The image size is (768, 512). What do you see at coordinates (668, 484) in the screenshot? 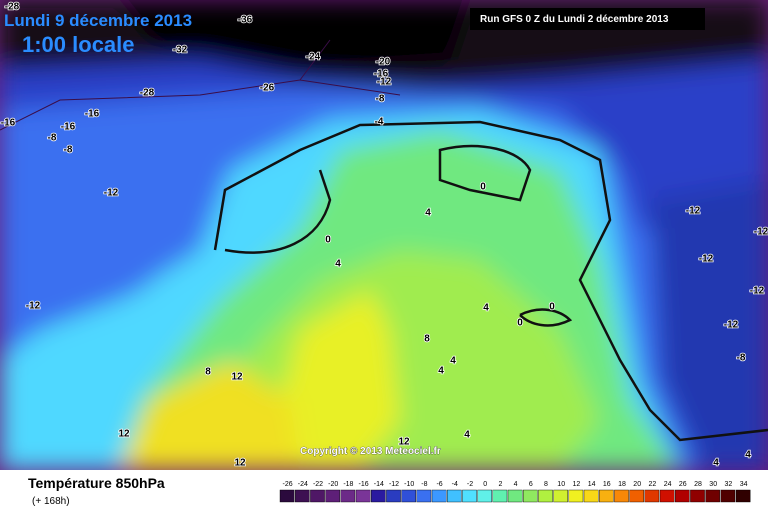
I see `legend-label: 24` at bounding box center [668, 484].